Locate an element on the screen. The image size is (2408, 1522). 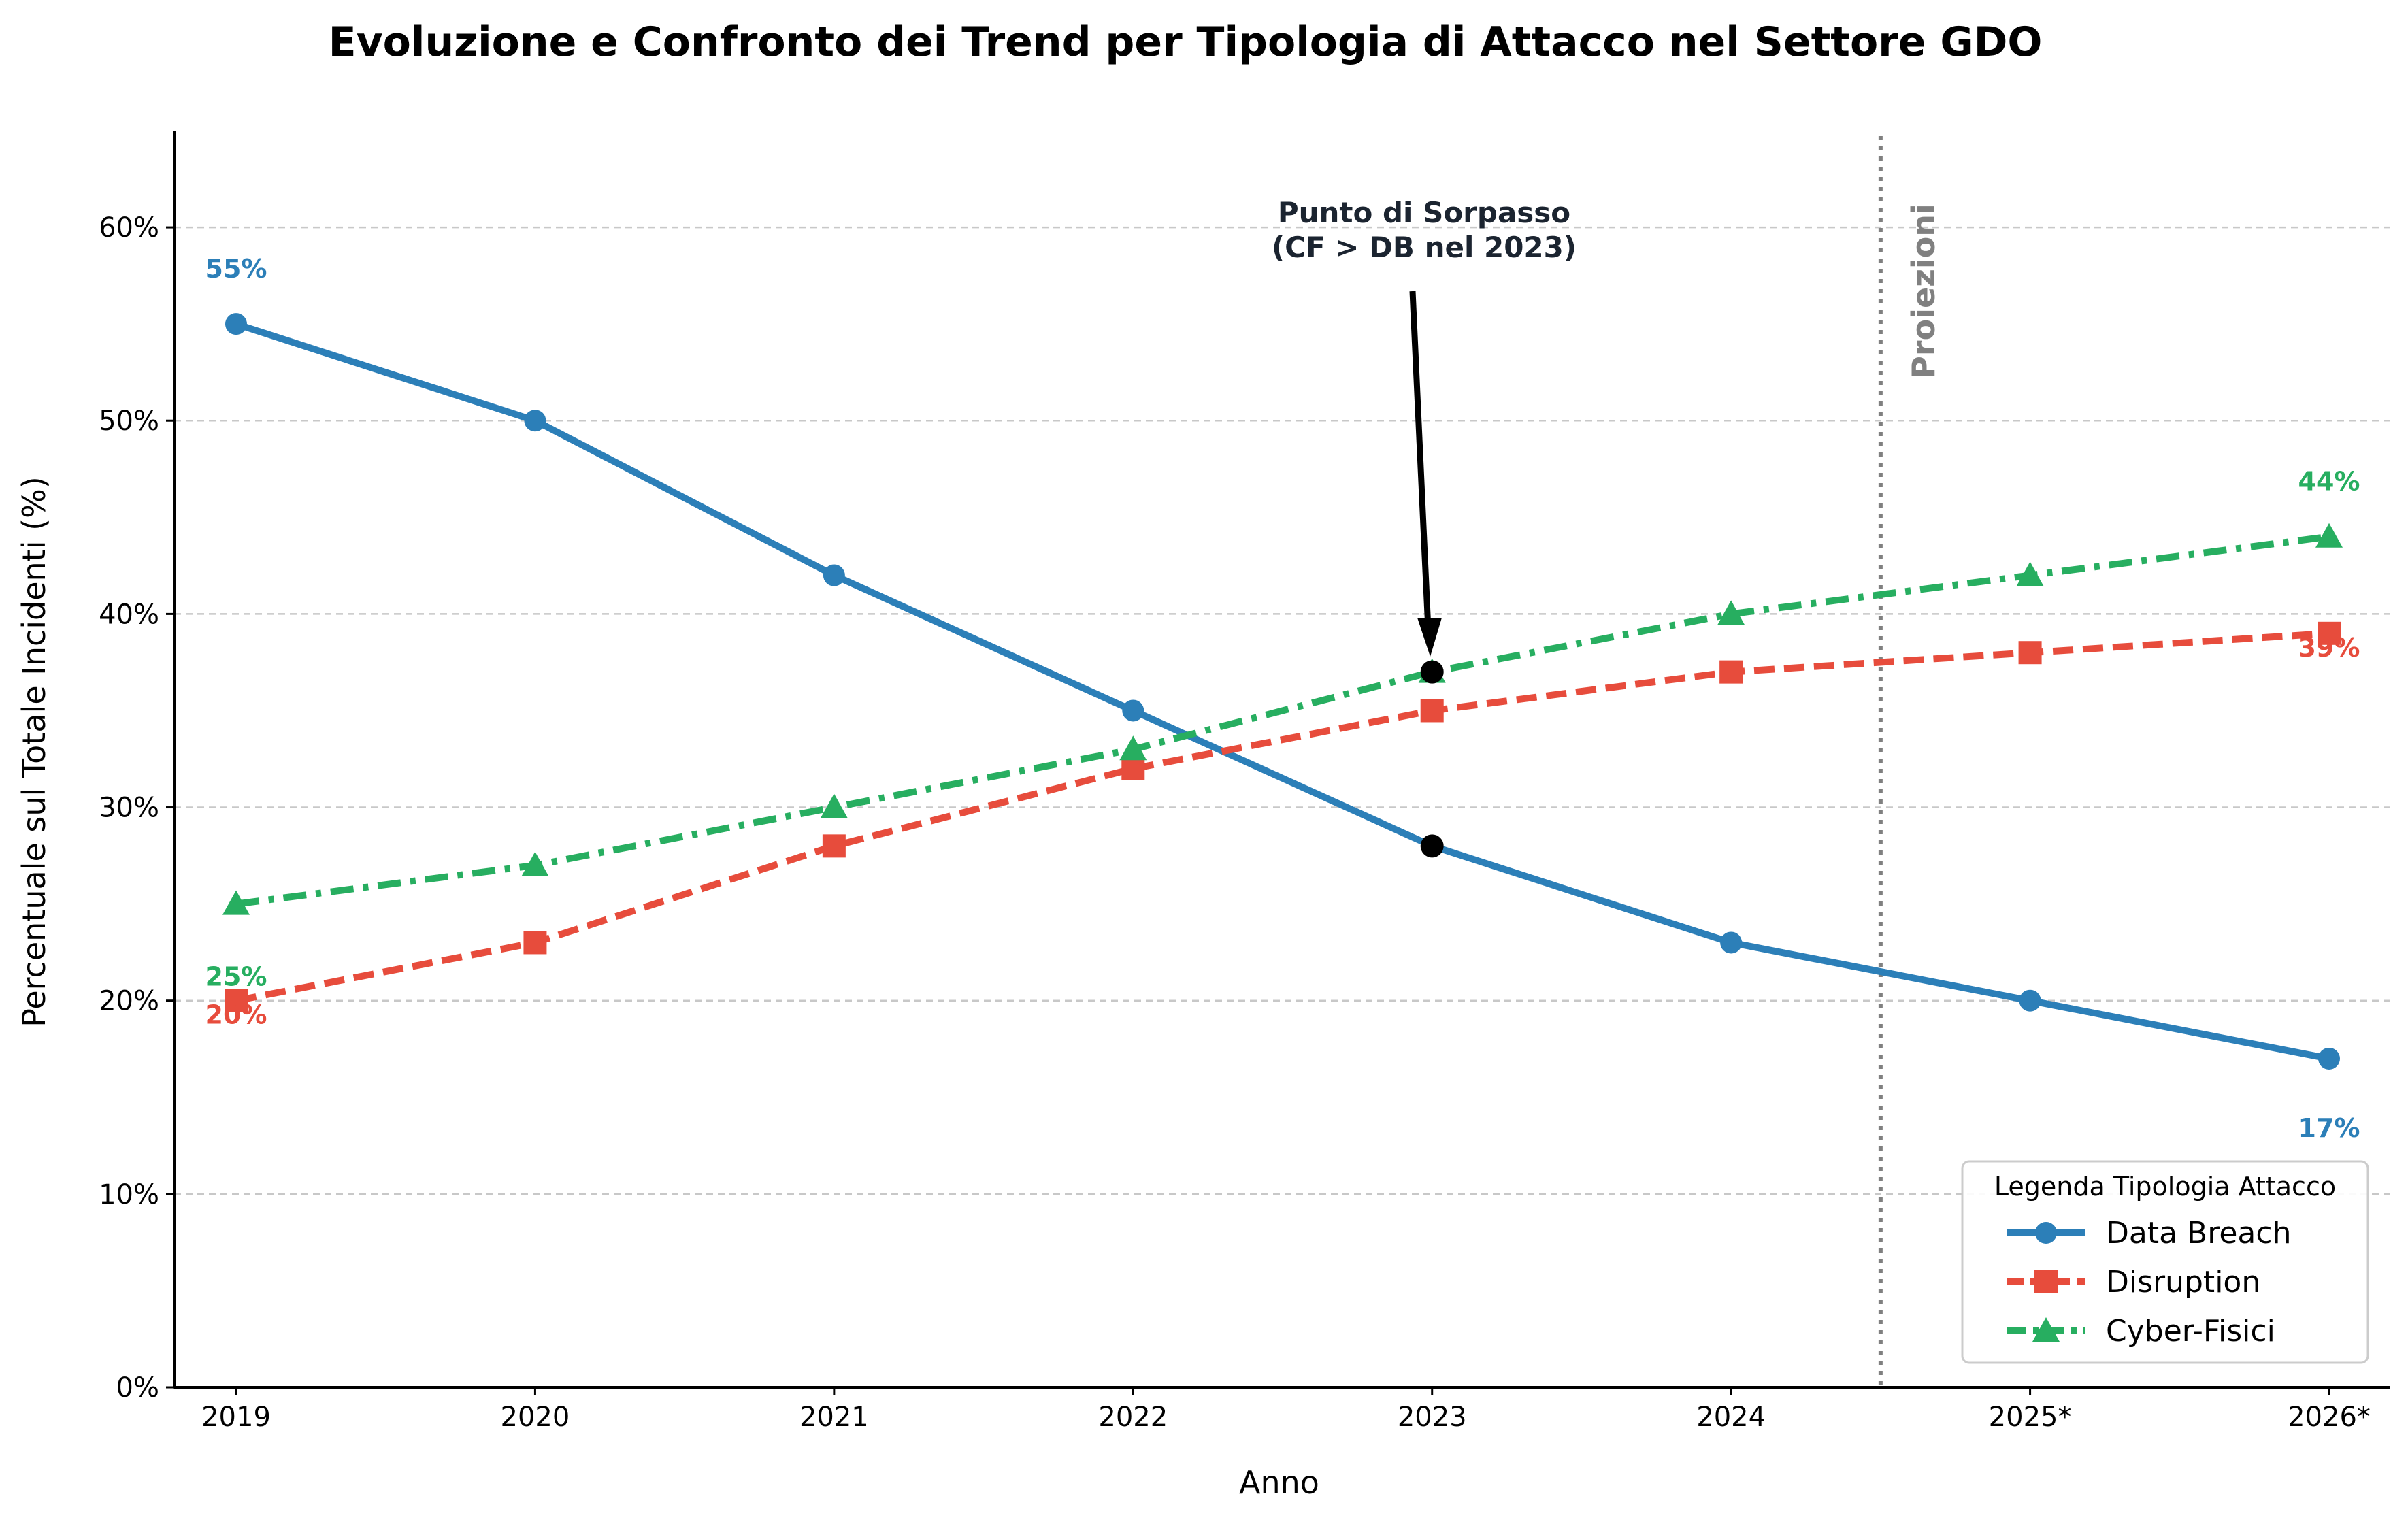
point-data-breach-2022 is located at coordinates (1133, 710).